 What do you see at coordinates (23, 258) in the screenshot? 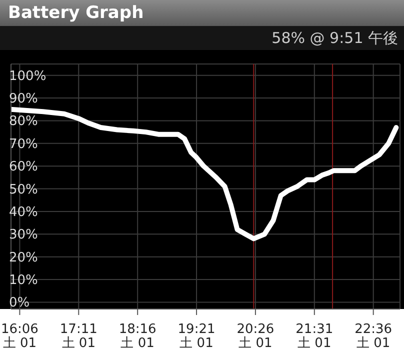
I see `y-tick-label: 20%` at bounding box center [23, 258].